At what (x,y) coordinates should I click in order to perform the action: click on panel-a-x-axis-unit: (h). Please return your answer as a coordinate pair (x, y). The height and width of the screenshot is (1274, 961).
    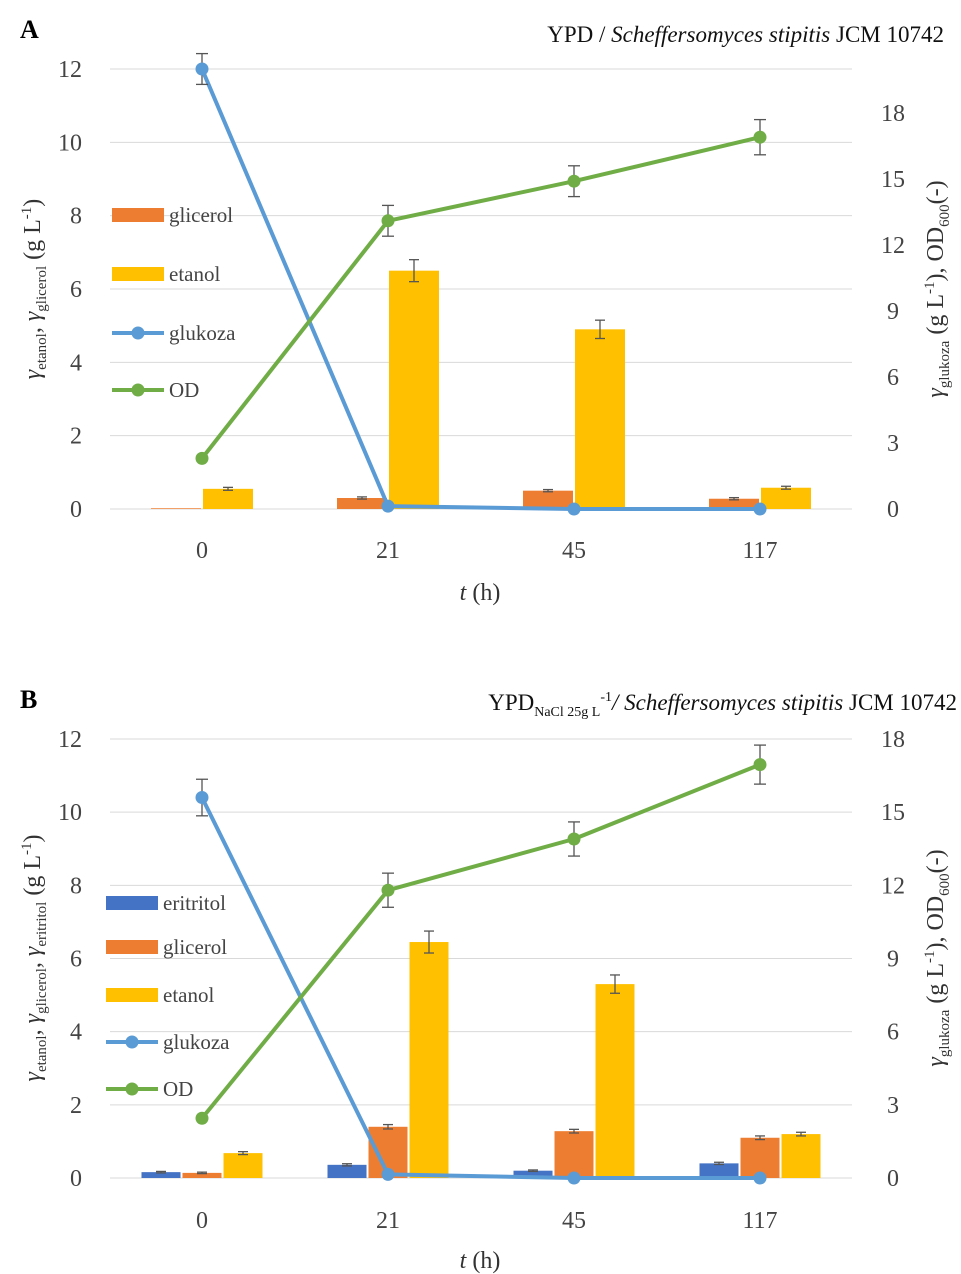
    Looking at the image, I should click on (483, 593).